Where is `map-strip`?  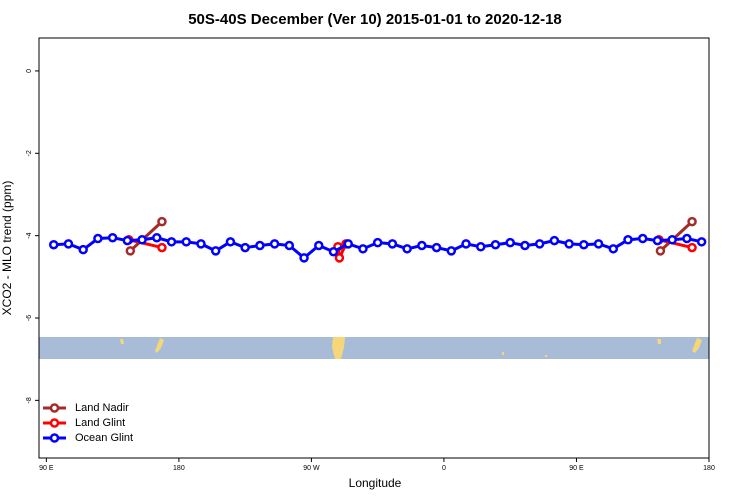 map-strip is located at coordinates (374, 348).